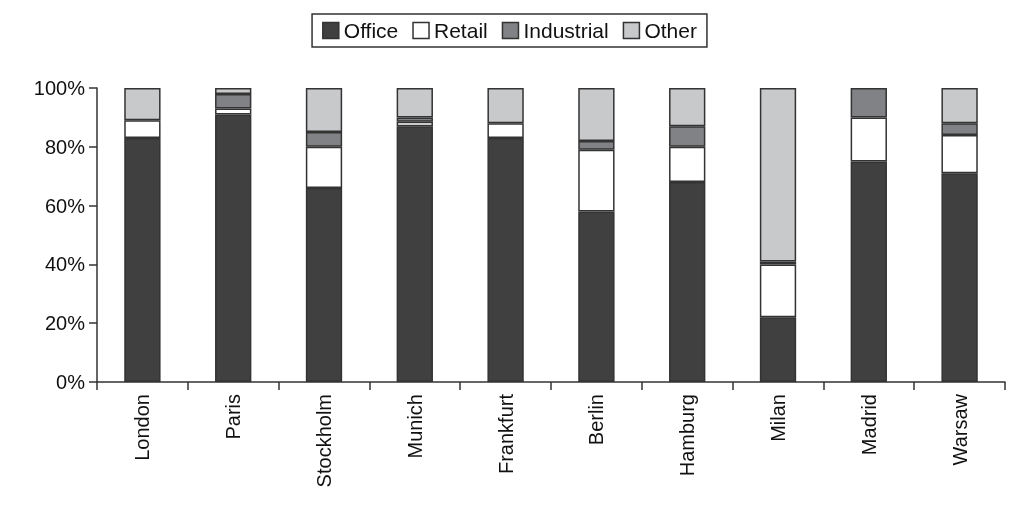 The height and width of the screenshot is (514, 1019). What do you see at coordinates (670, 30) in the screenshot?
I see `legend-label: Other` at bounding box center [670, 30].